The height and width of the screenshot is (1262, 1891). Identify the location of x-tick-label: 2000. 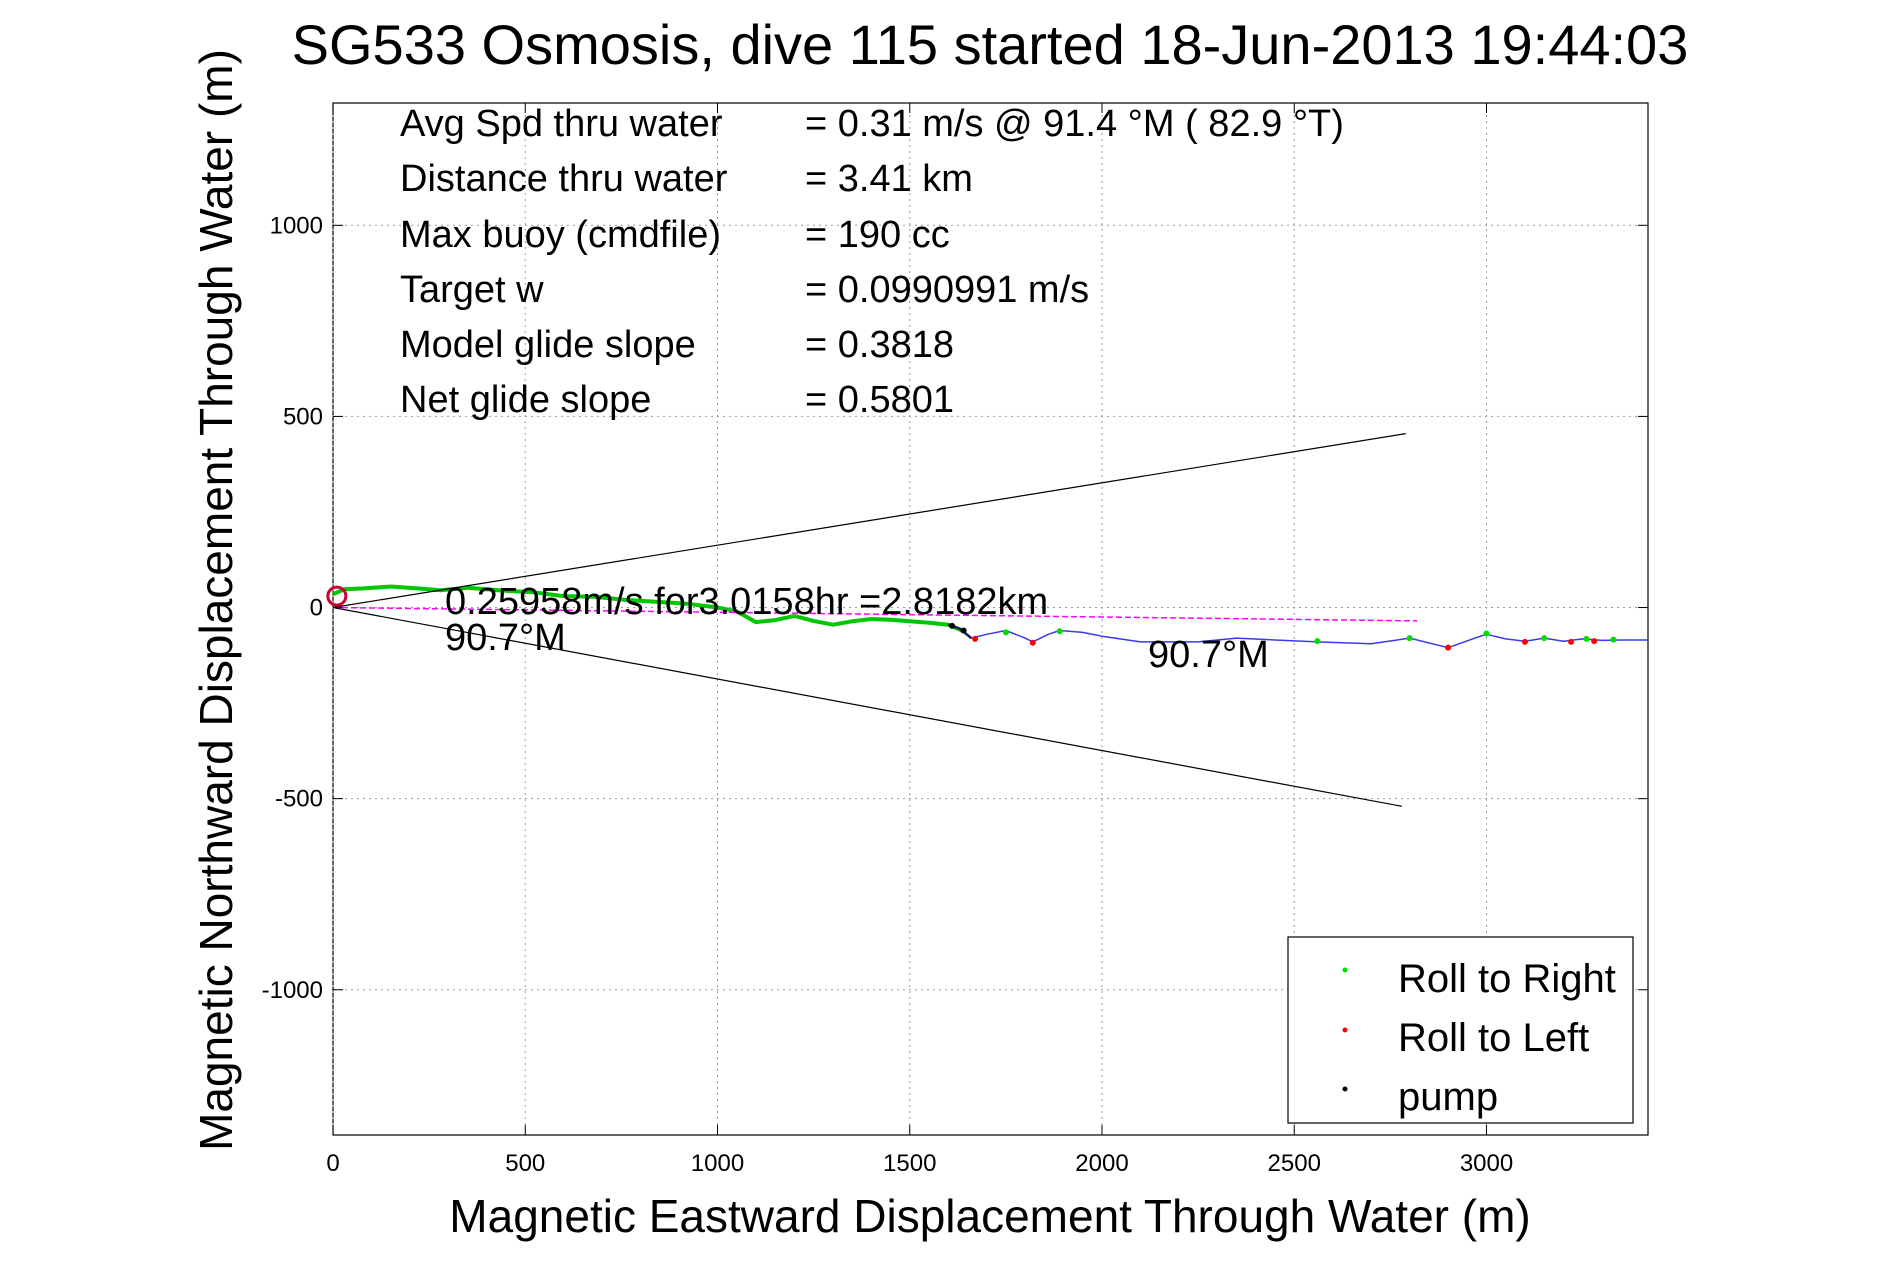
(1101, 1163).